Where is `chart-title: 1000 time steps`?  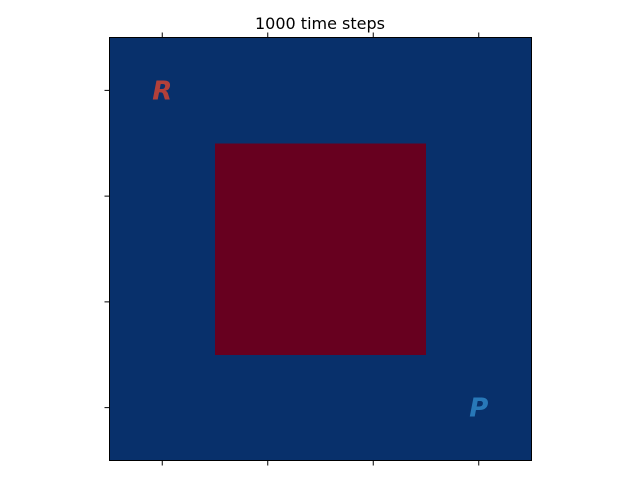
chart-title: 1000 time steps is located at coordinates (320, 23).